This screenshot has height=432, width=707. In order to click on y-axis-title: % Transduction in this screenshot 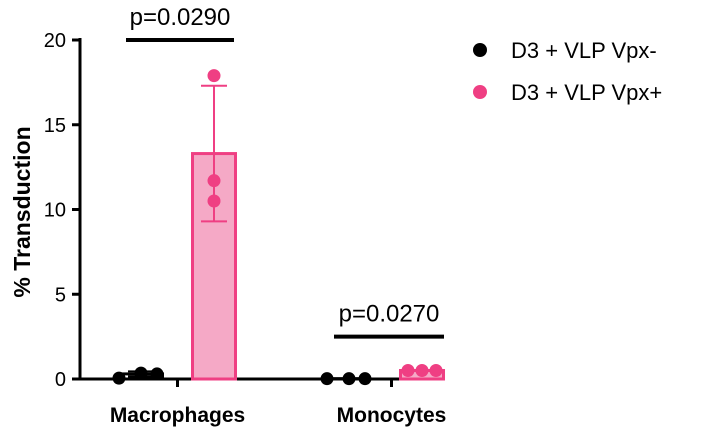, I will do `click(22, 211)`.